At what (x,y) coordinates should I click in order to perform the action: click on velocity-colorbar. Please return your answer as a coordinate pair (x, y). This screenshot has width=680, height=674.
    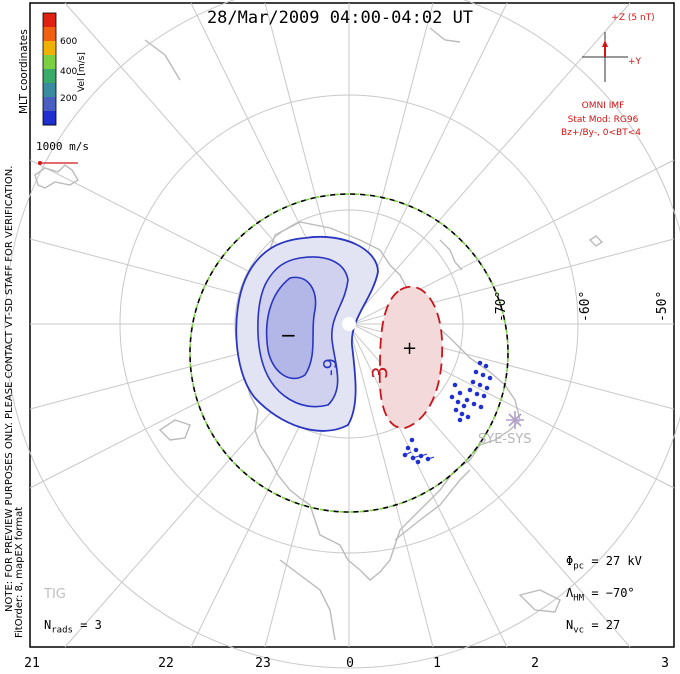
    Looking at the image, I should click on (49, 69).